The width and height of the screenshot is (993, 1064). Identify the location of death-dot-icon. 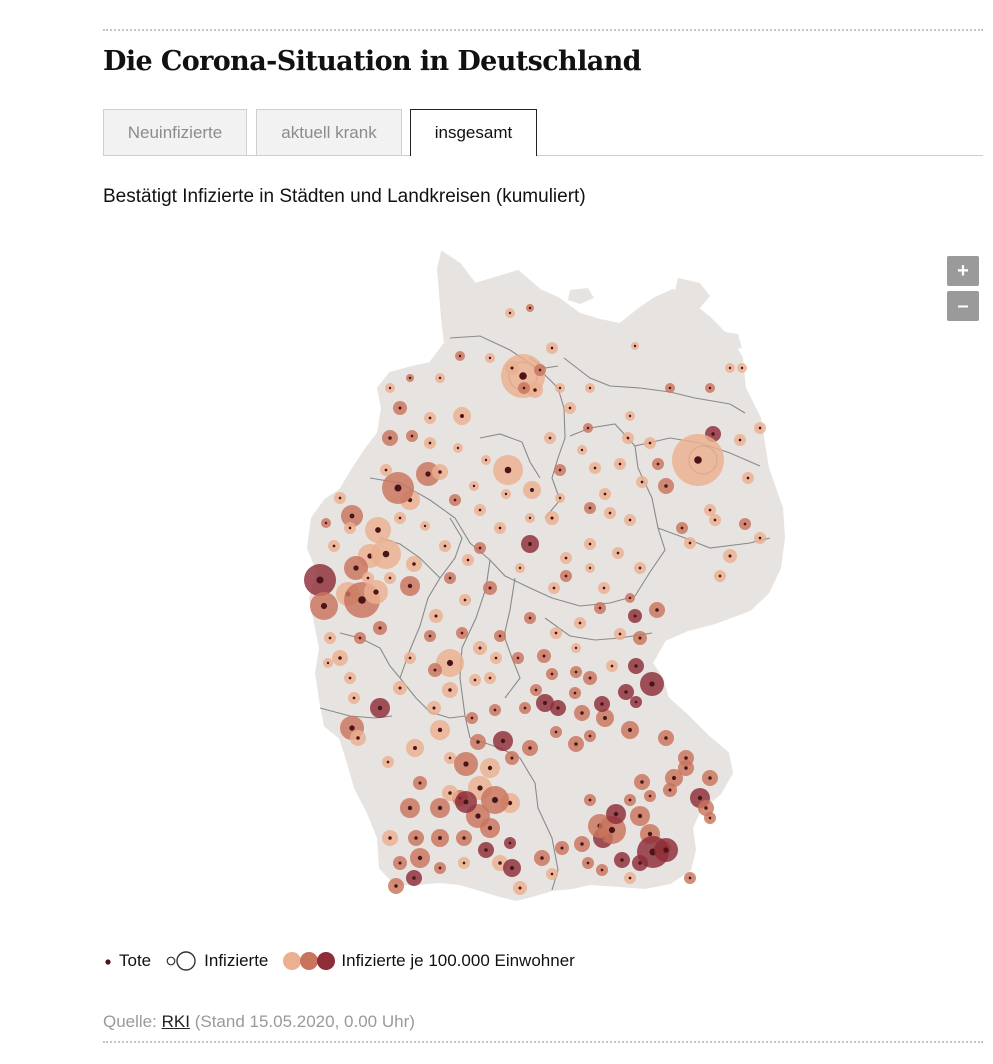
(108, 962).